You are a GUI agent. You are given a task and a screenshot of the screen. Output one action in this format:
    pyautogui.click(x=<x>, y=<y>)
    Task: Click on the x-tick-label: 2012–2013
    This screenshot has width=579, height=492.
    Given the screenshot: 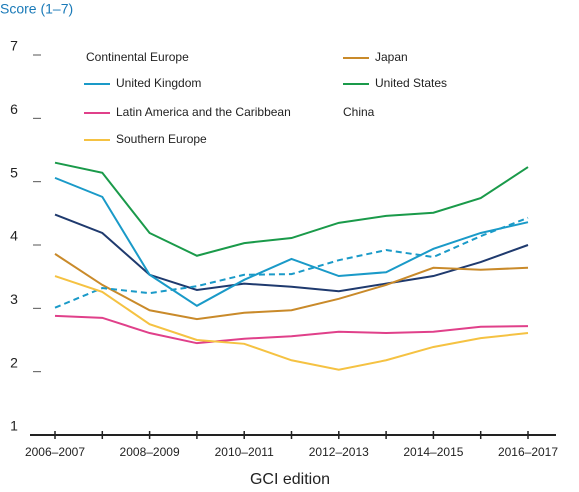 What is the action you would take?
    pyautogui.click(x=339, y=452)
    